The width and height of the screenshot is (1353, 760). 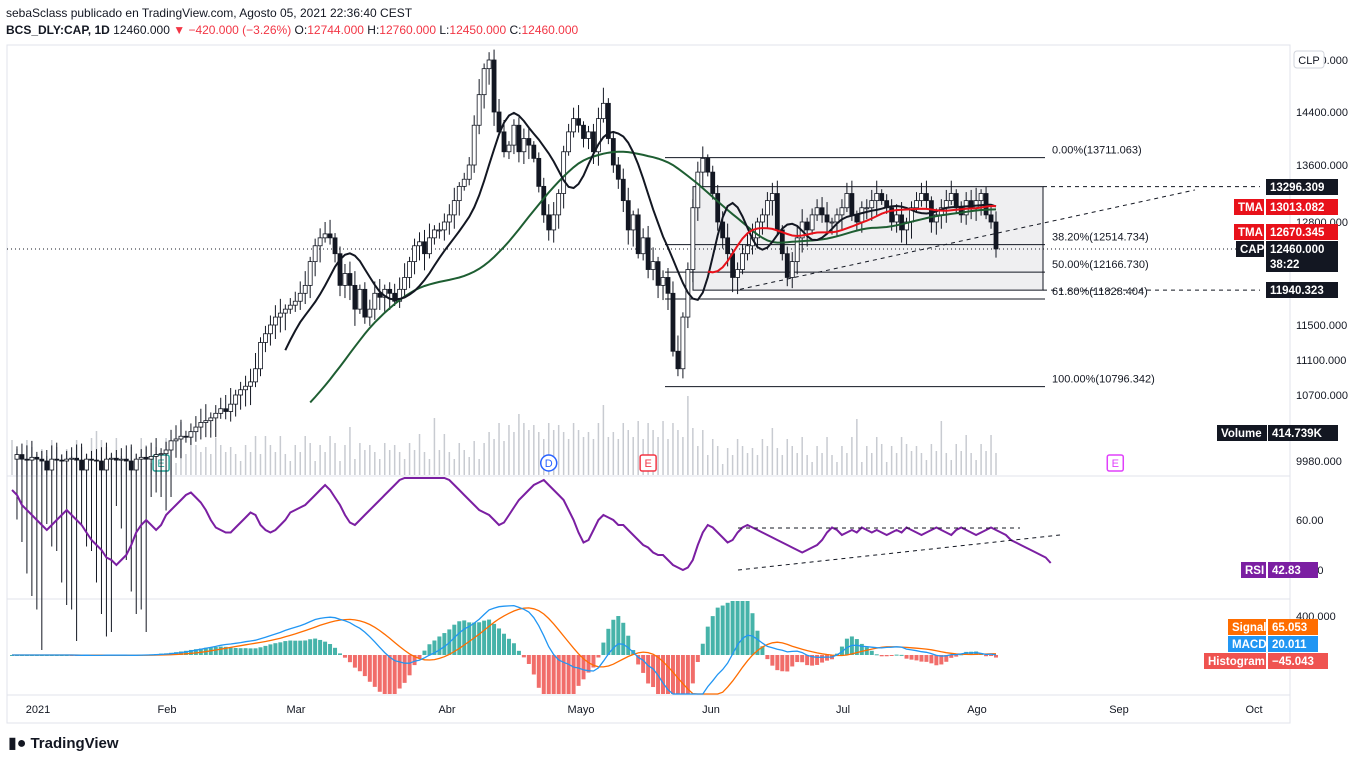 I want to click on countdown-tag-text: 38:22, so click(x=1284, y=265).